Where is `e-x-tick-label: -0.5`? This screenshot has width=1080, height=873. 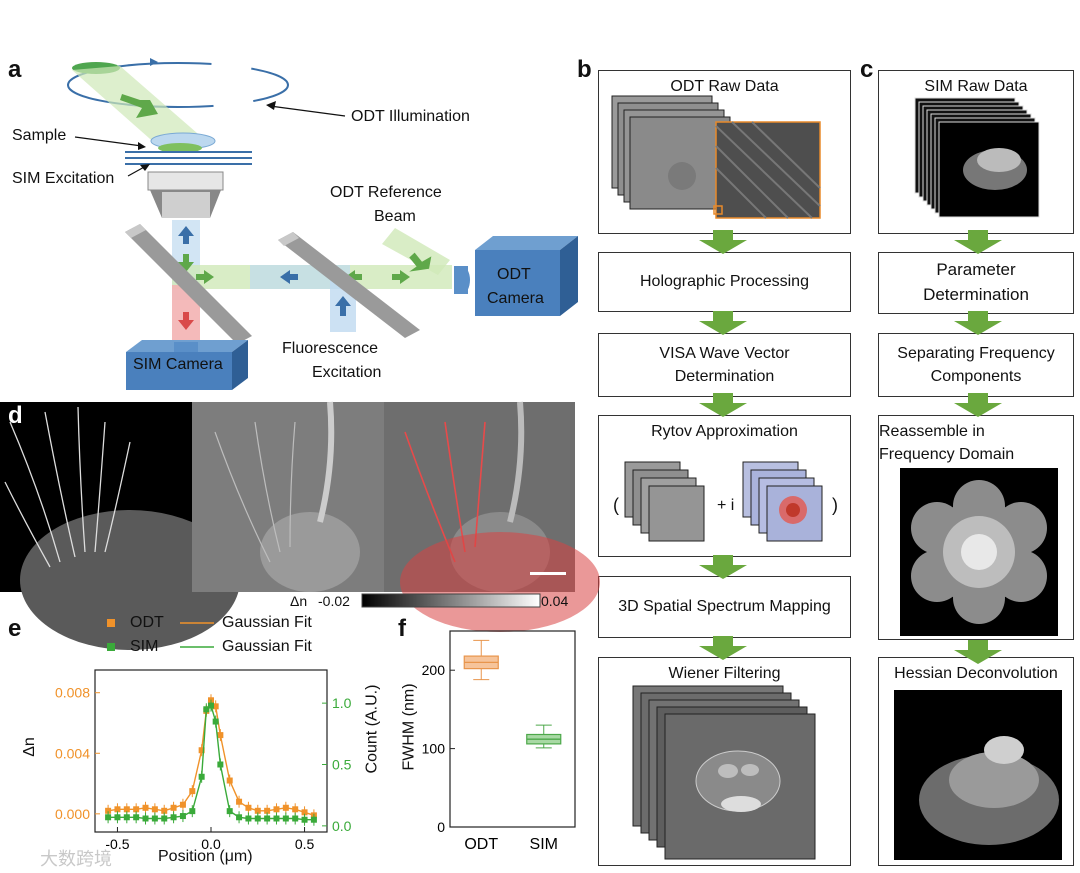 e-x-tick-label: -0.5 is located at coordinates (117, 844).